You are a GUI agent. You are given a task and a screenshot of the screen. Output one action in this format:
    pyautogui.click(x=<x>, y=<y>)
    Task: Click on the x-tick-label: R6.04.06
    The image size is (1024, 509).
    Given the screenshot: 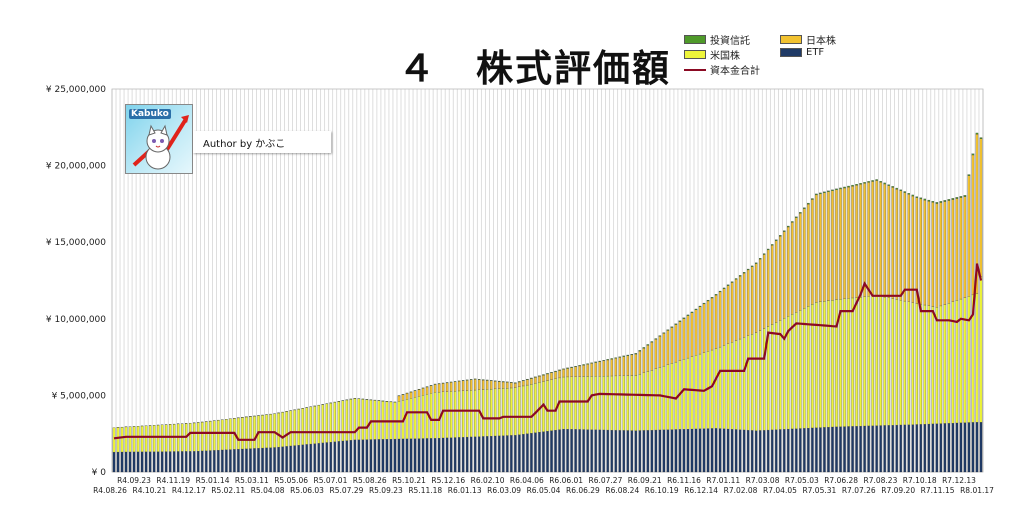 What is the action you would take?
    pyautogui.click(x=527, y=480)
    